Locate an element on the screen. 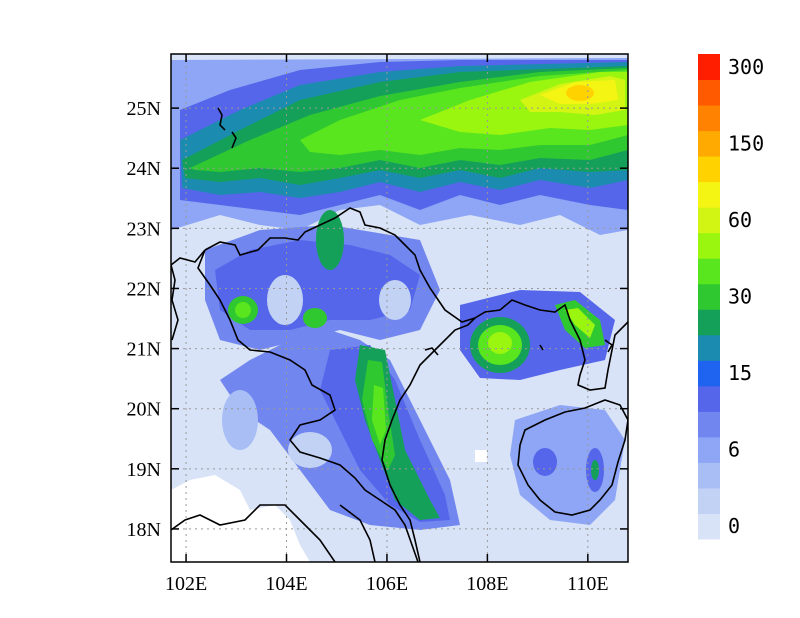 This screenshot has height=618, width=800. precip-cell-mid is located at coordinates (315, 318).